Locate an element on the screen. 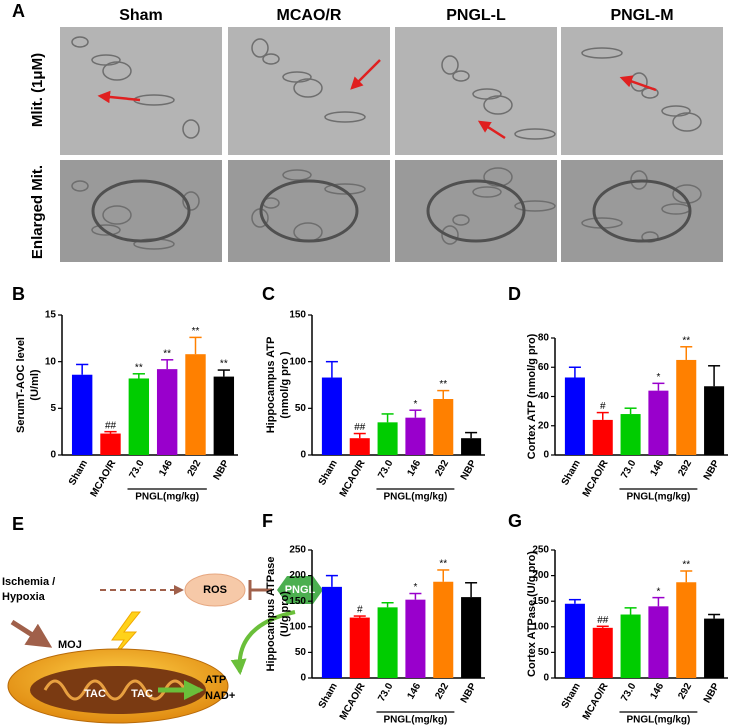 The width and height of the screenshot is (740, 726). y-tick-label: 5 is located at coordinates (53, 408).